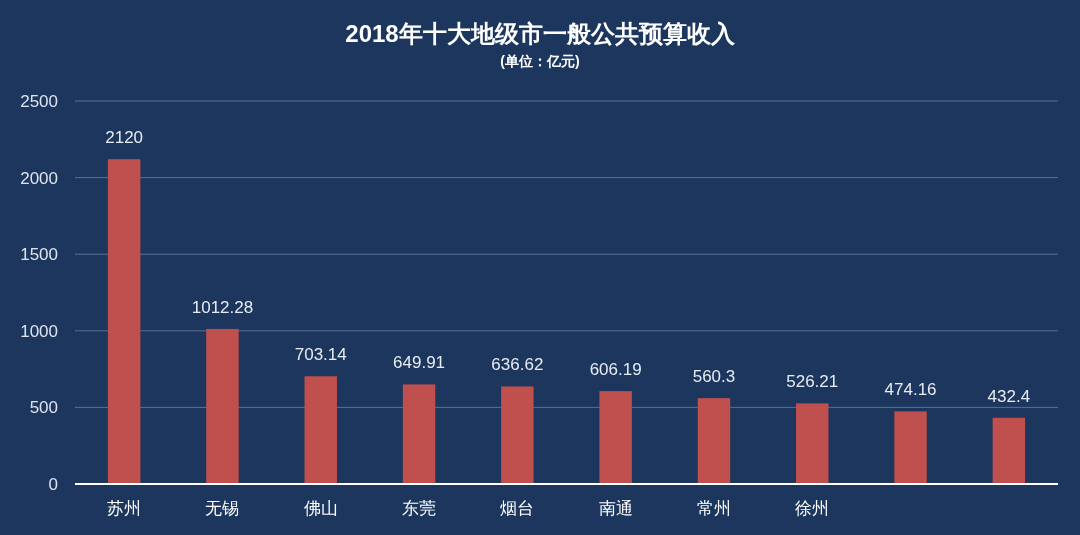 The height and width of the screenshot is (535, 1080). What do you see at coordinates (1009, 396) in the screenshot?
I see `data-label: 432.4` at bounding box center [1009, 396].